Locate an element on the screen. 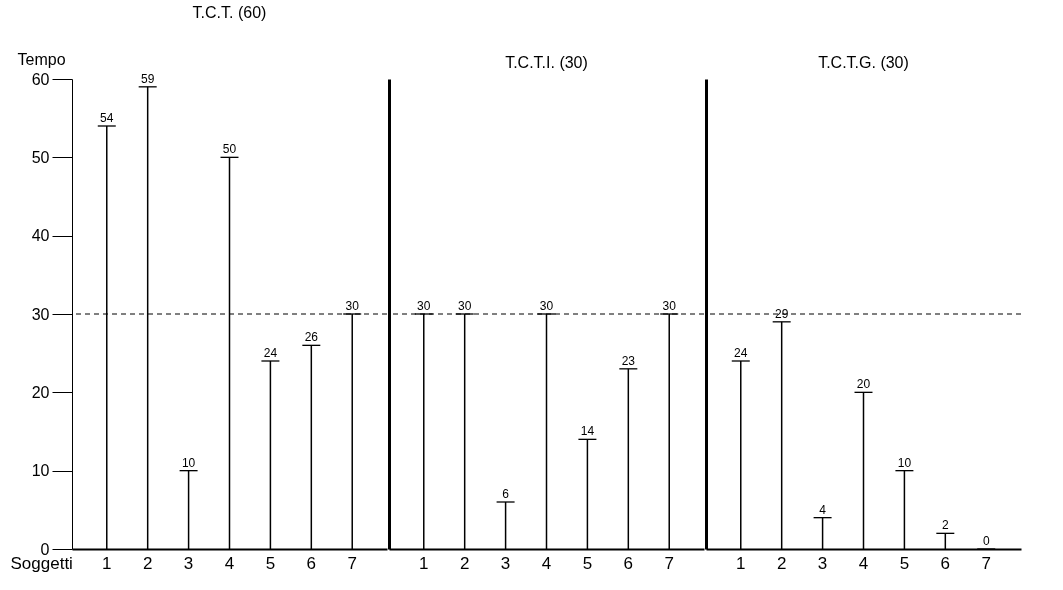 The height and width of the screenshot is (590, 1063). data-label: 29 is located at coordinates (782, 313).